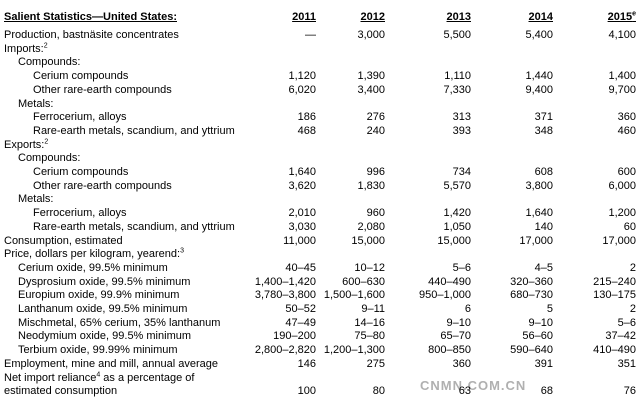  I want to click on cell-value: 1,640, so click(539, 213).